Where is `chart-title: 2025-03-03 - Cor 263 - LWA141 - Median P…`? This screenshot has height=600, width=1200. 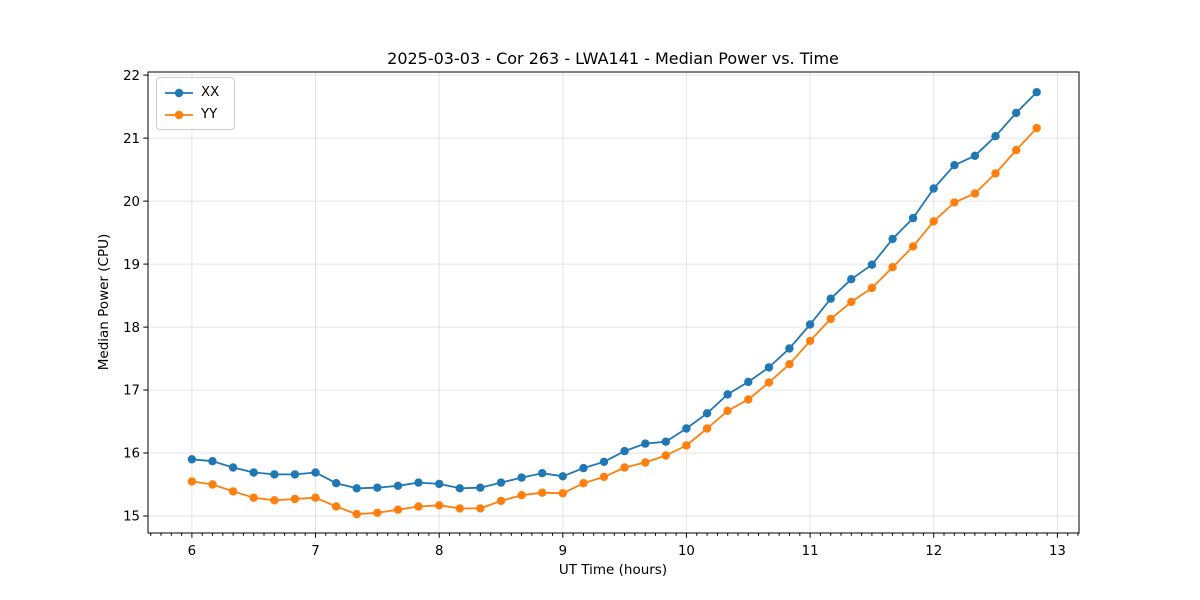
chart-title: 2025-03-03 - Cor 263 - LWA141 - Median P… is located at coordinates (613, 58).